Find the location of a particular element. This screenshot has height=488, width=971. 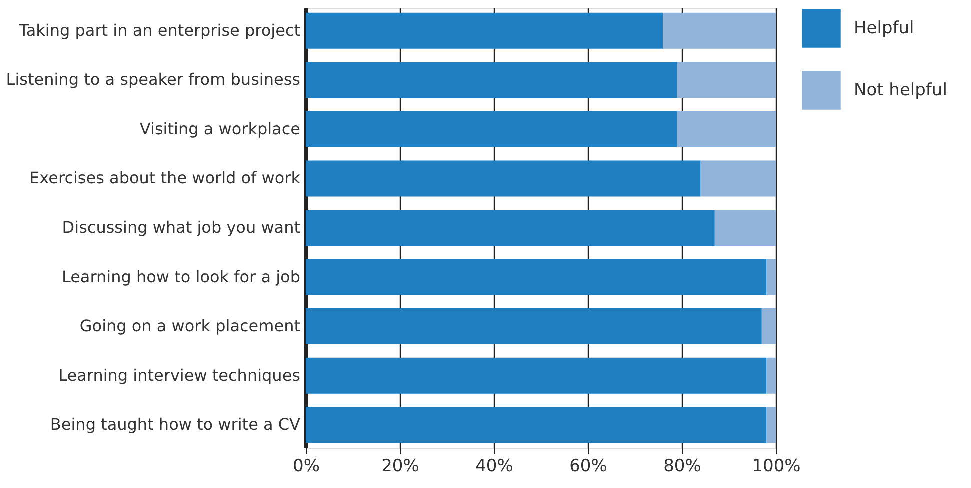

y-tick-label: Exercises about the world of work is located at coordinates (166, 178).